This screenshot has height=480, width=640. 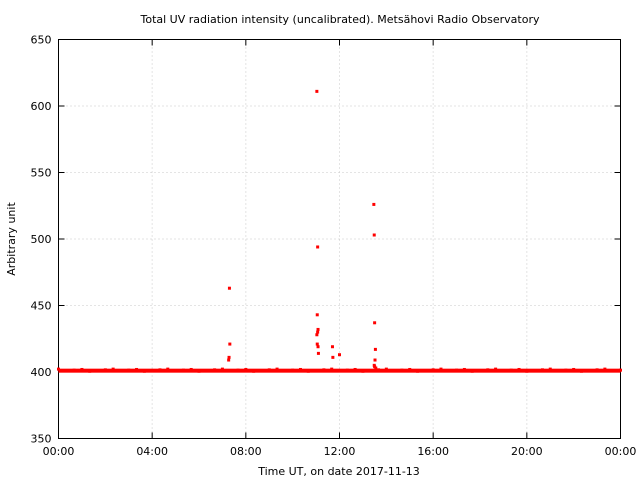 I want to click on y-tick-label: 550, so click(x=41, y=173).